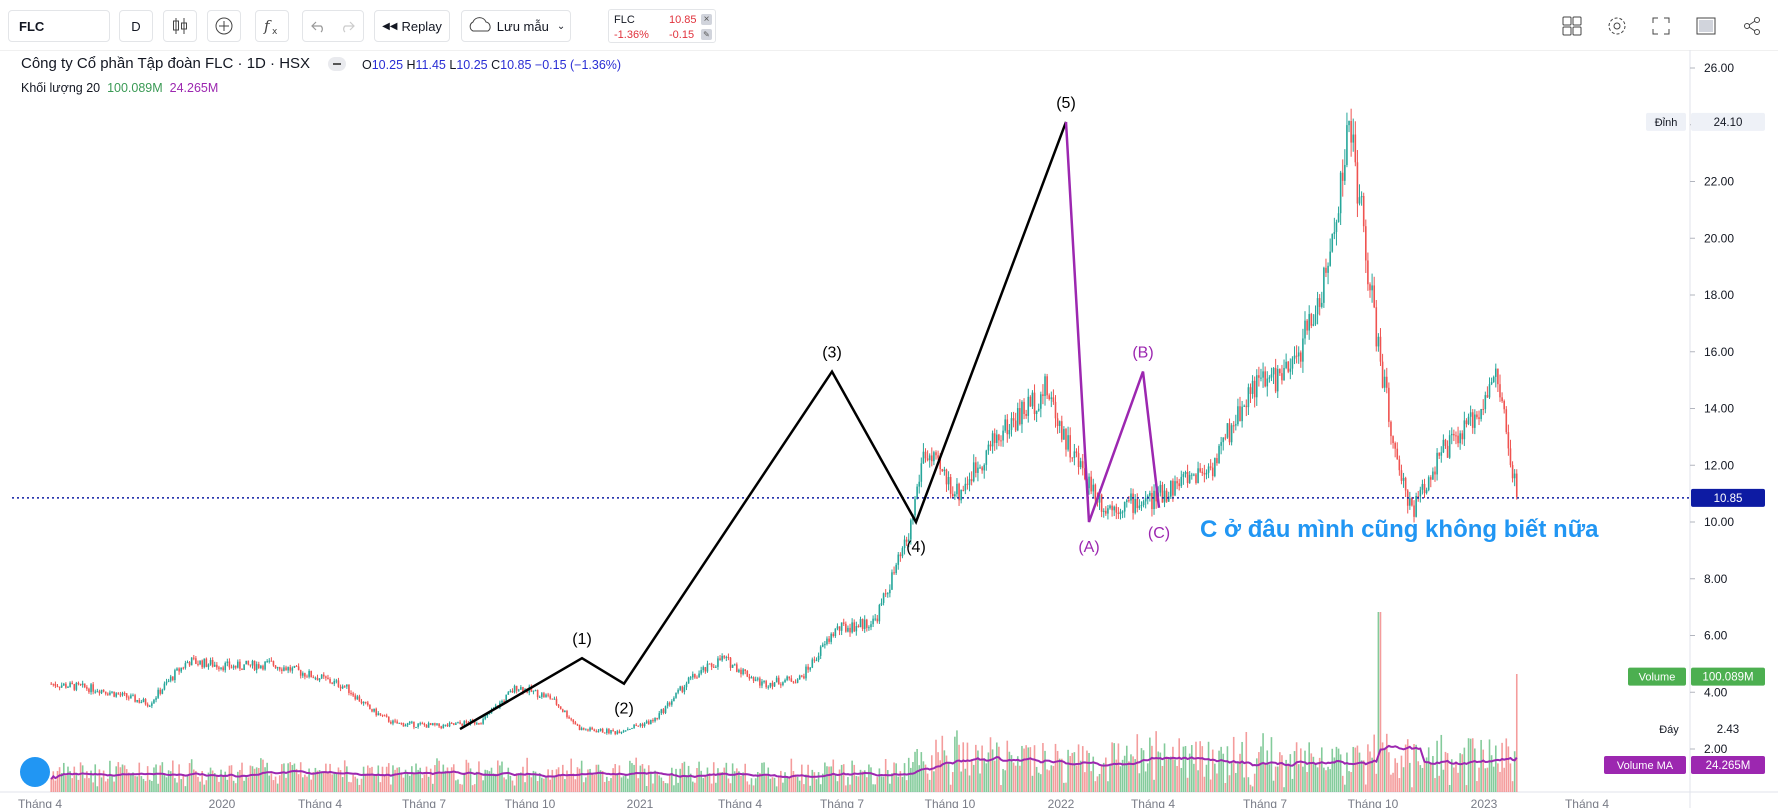  Describe the element at coordinates (337, 64) in the screenshot. I see `hide-series-icon` at that location.